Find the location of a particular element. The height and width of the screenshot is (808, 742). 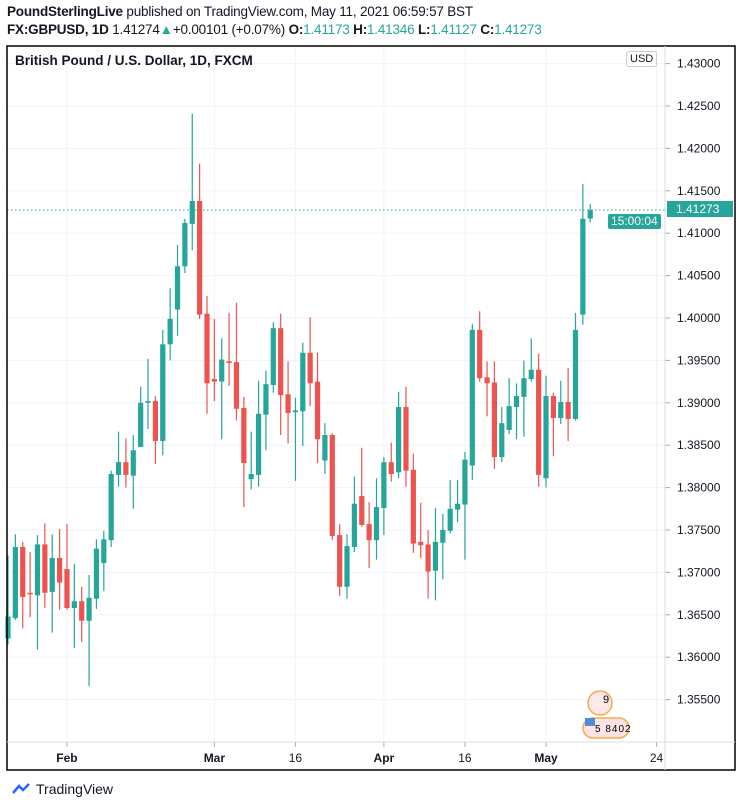

open-value: 1.41173 is located at coordinates (326, 29).